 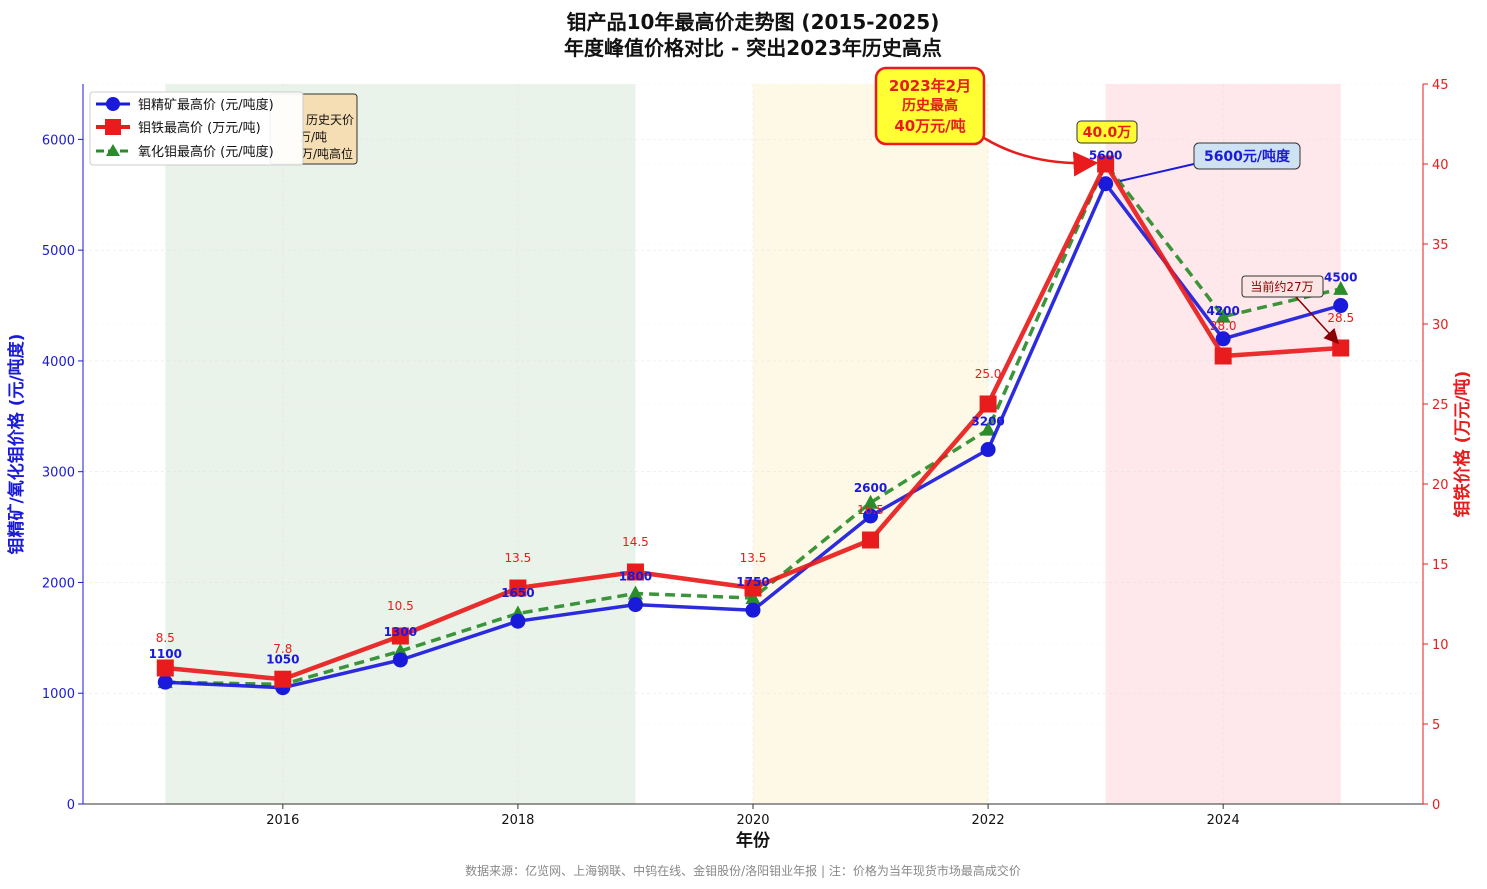 I want to click on y-left-tick-label-0: 0, so click(x=71, y=805).